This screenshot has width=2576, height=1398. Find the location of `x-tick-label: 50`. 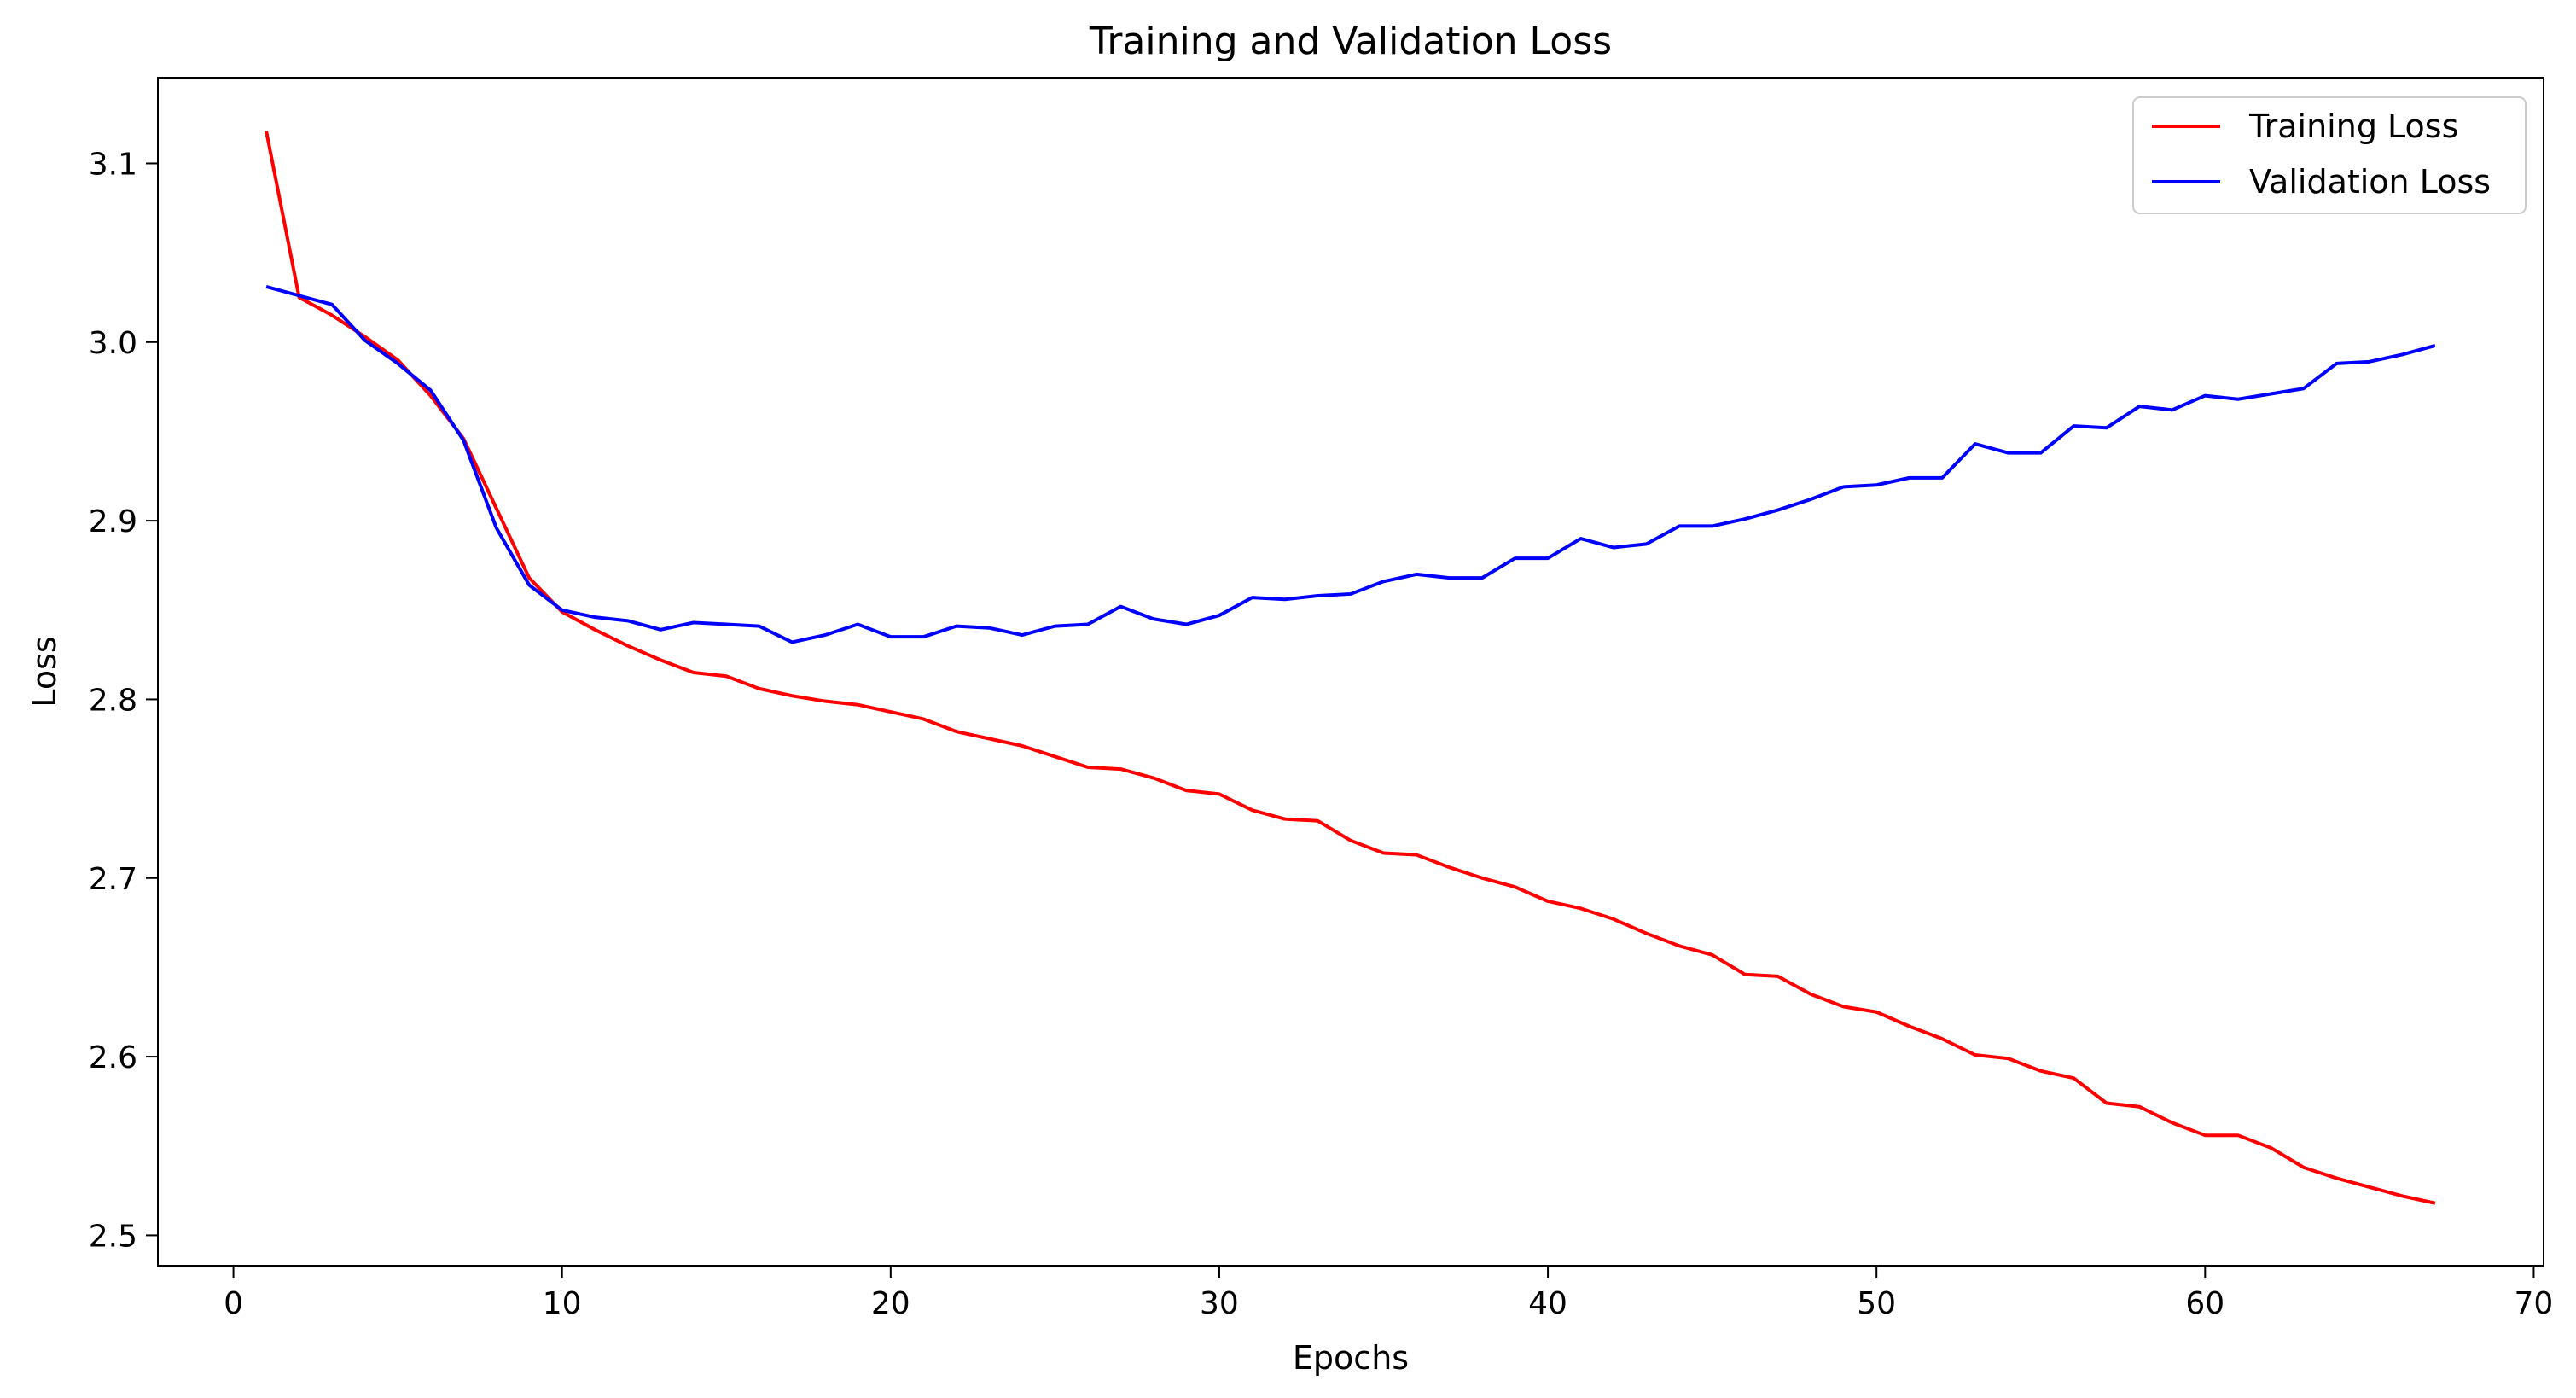

x-tick-label: 50 is located at coordinates (1877, 1303).